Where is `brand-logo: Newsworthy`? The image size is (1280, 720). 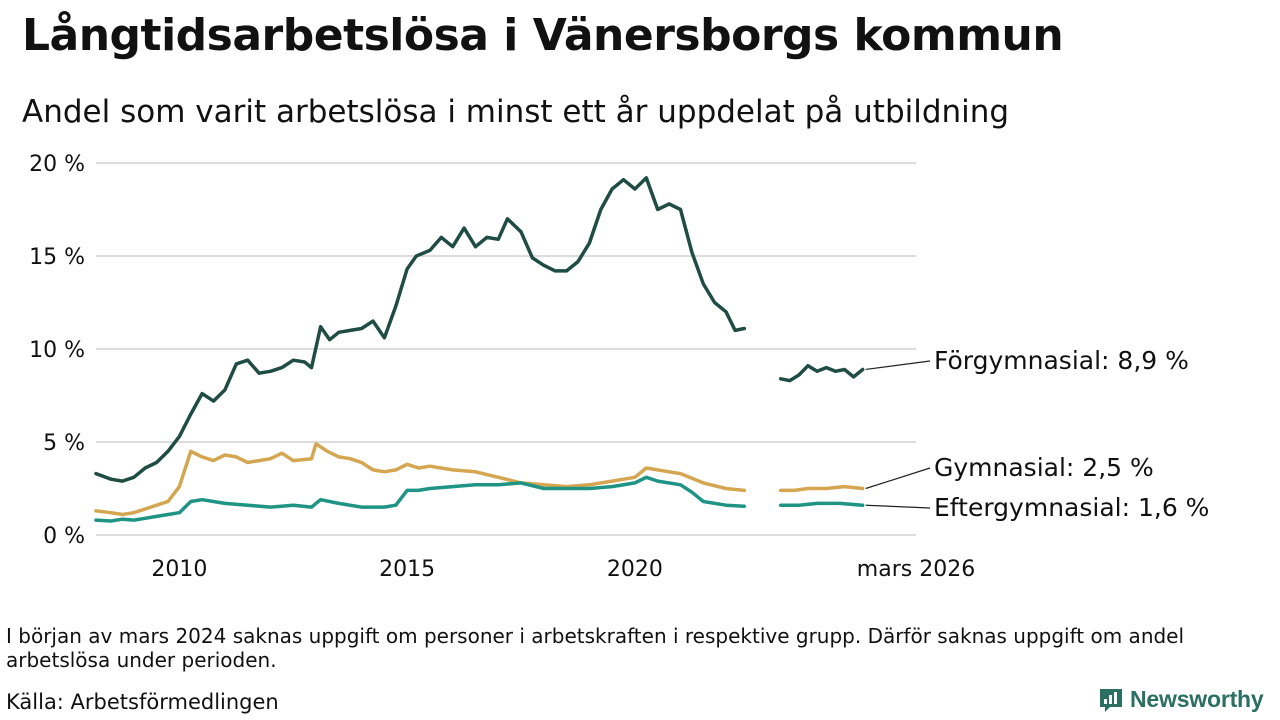 brand-logo: Newsworthy is located at coordinates (1181, 699).